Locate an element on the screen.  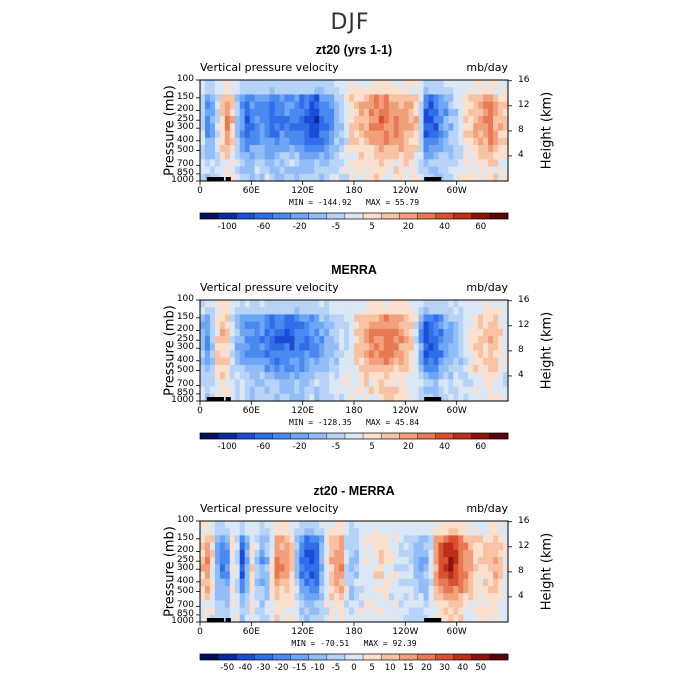
y-tick-label: 300 is located at coordinates (185, 347).